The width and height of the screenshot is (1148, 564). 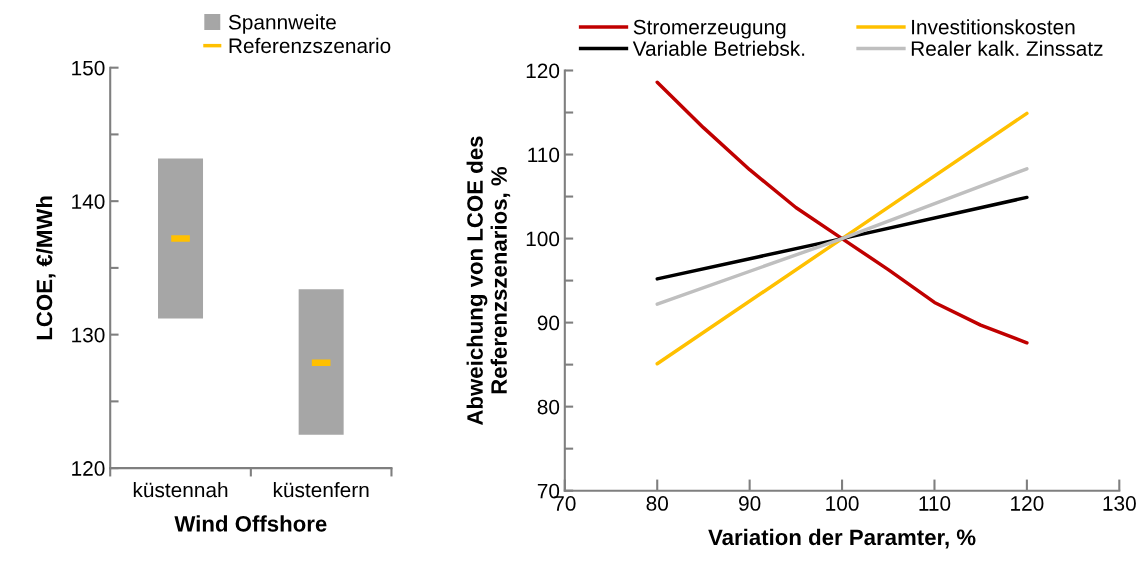 I want to click on legend-label: Investitionskosten, so click(x=993, y=27).